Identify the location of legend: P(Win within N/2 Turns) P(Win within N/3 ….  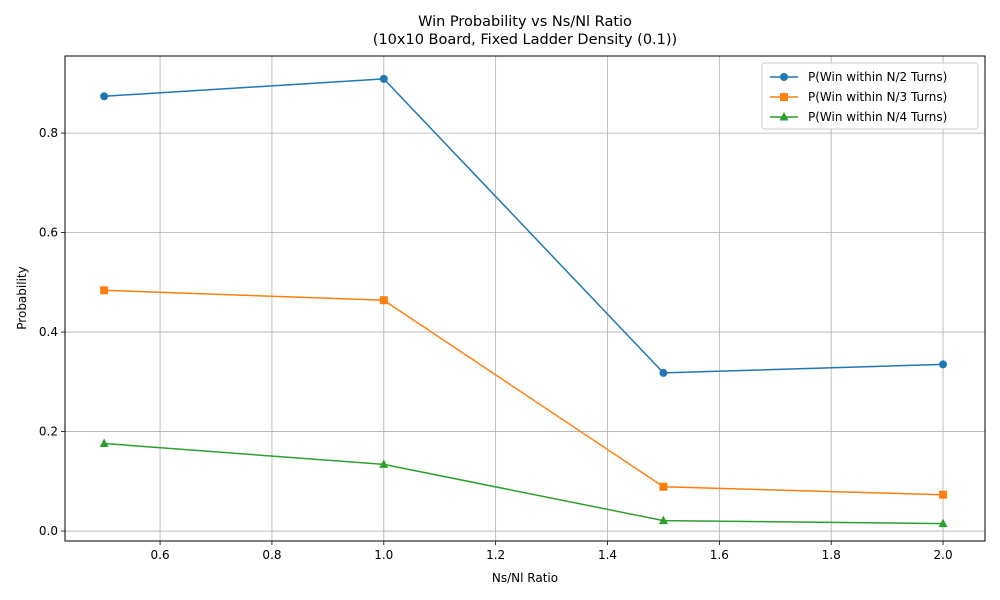
(870, 96).